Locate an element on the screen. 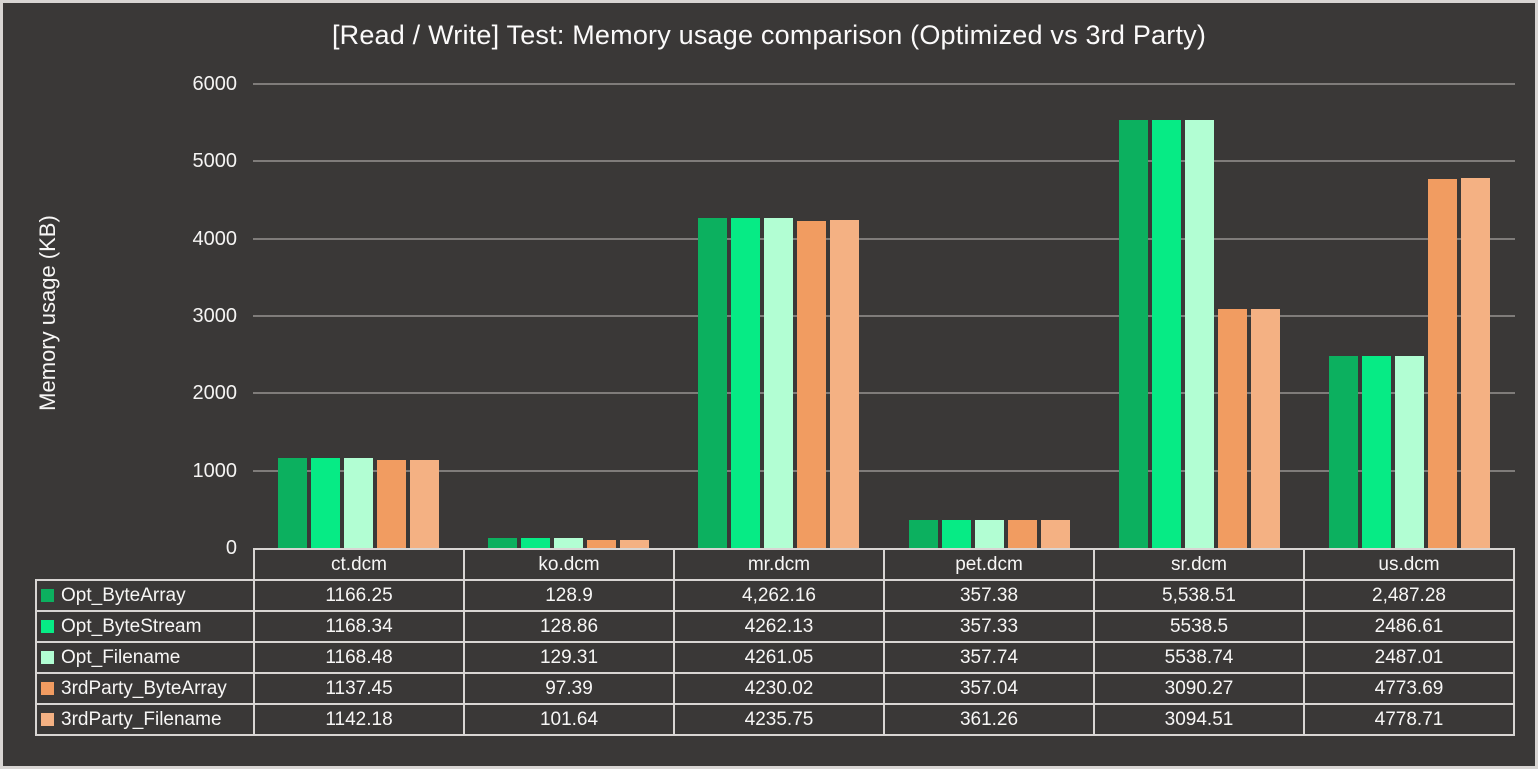 The image size is (1538, 769). y-axis-title: Memory usage (KB) is located at coordinates (47, 313).